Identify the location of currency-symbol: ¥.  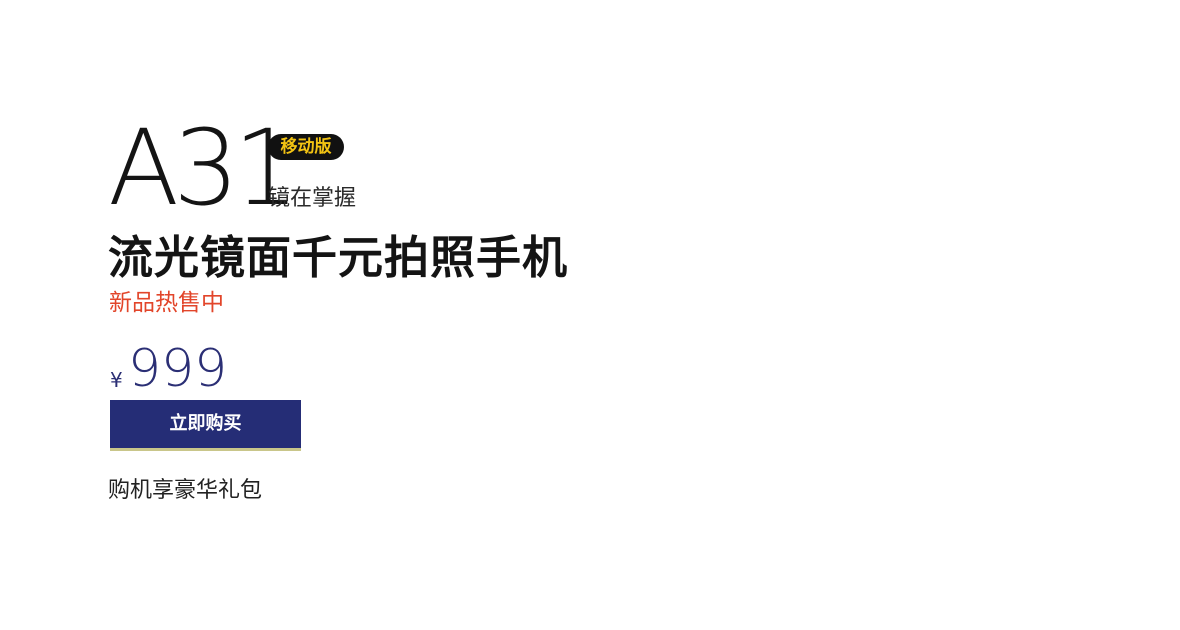
(116, 380).